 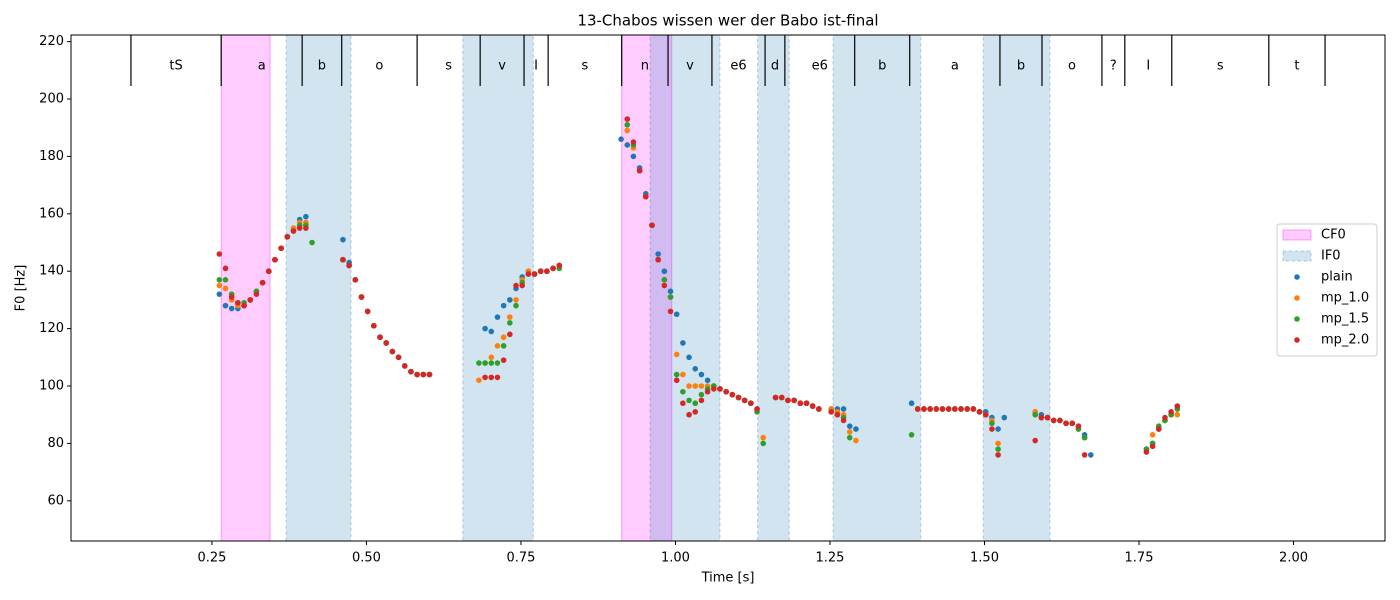 What do you see at coordinates (262, 66) in the screenshot?
I see `segment-label: a` at bounding box center [262, 66].